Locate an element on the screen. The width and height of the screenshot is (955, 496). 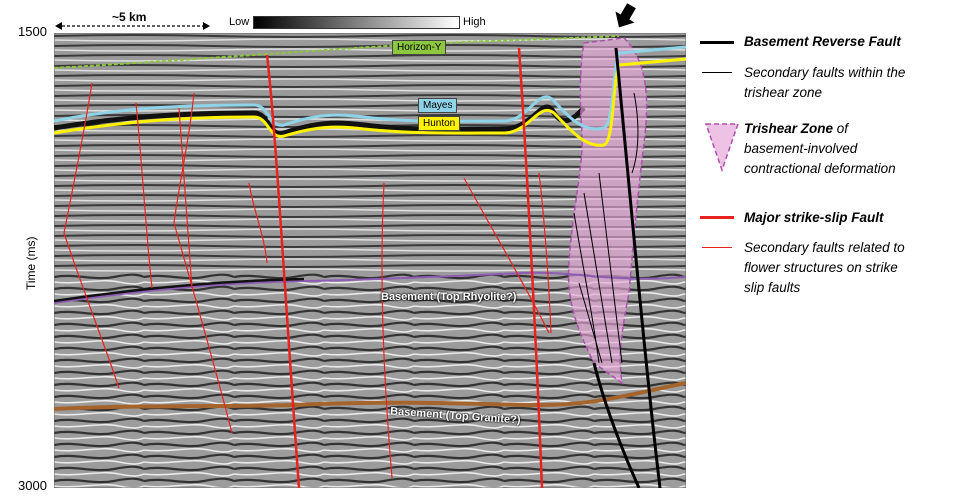
horizon-y-label: Horizon-Y is located at coordinates (419, 47).